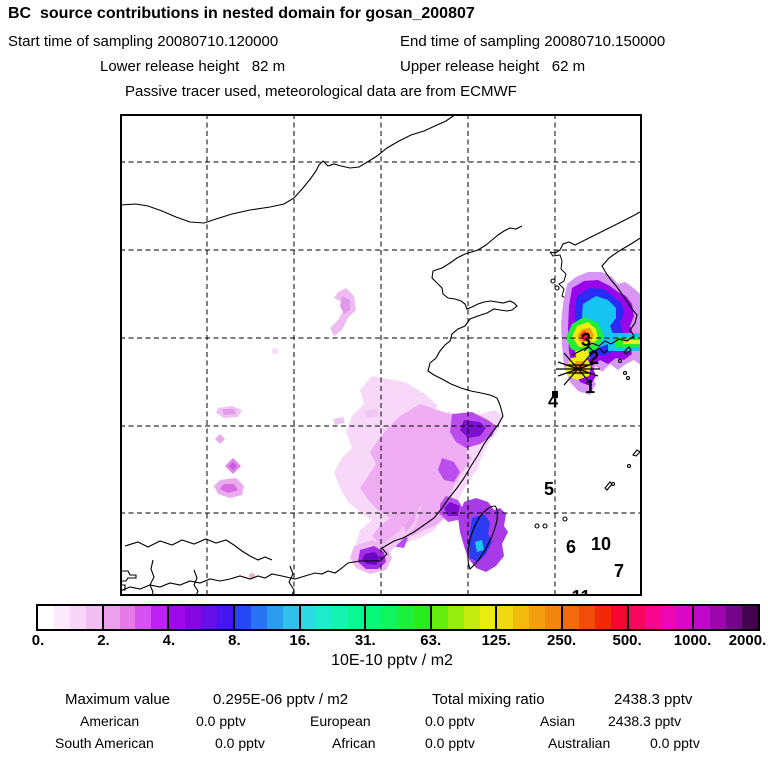  I want to click on american-value: 0.0 pptv, so click(221, 721).